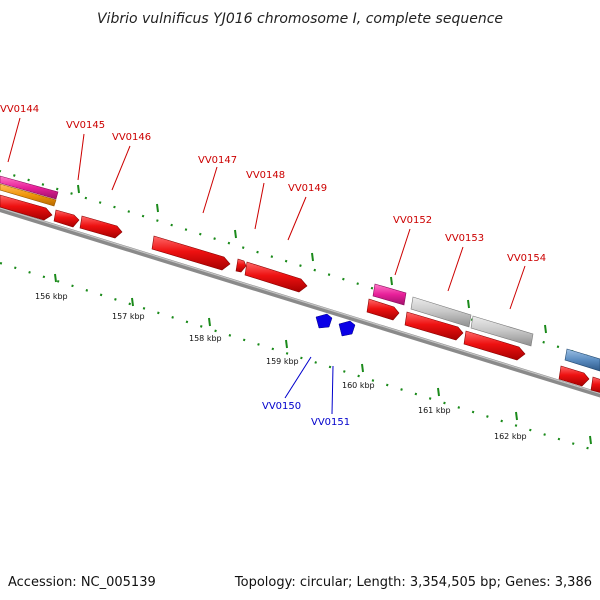 This screenshot has width=600, height=600. Describe the element at coordinates (51, 296) in the screenshot. I see `kbp-label: 156 kbp` at that location.